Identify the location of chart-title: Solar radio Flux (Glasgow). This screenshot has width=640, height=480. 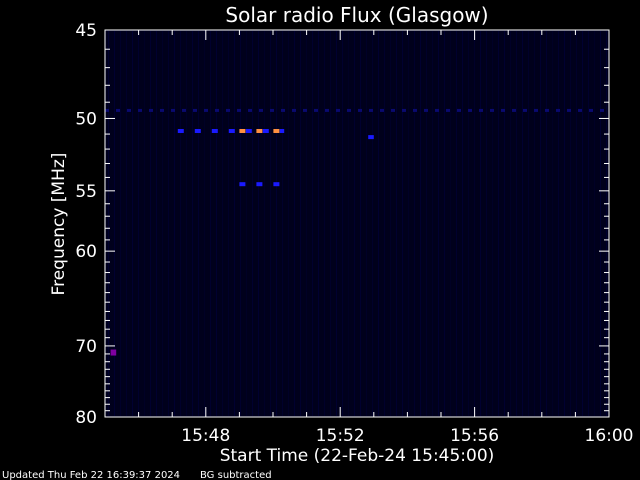
(356, 15).